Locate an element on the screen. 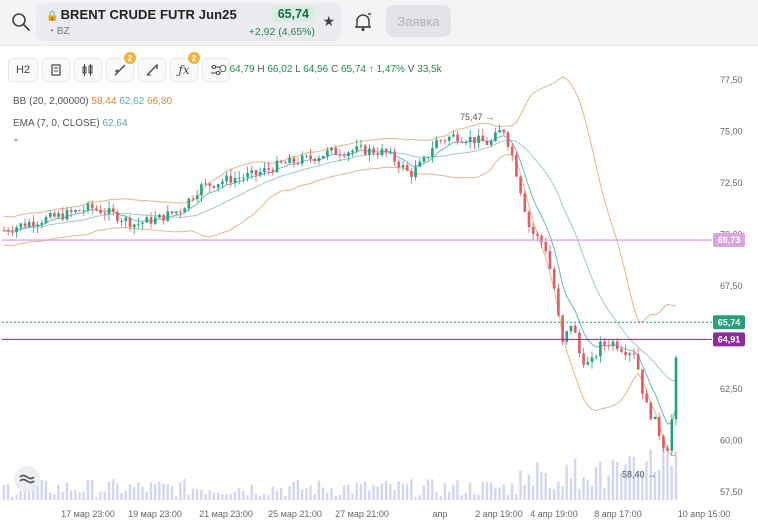 The width and height of the screenshot is (758, 531). sliders-icon is located at coordinates (216, 70).